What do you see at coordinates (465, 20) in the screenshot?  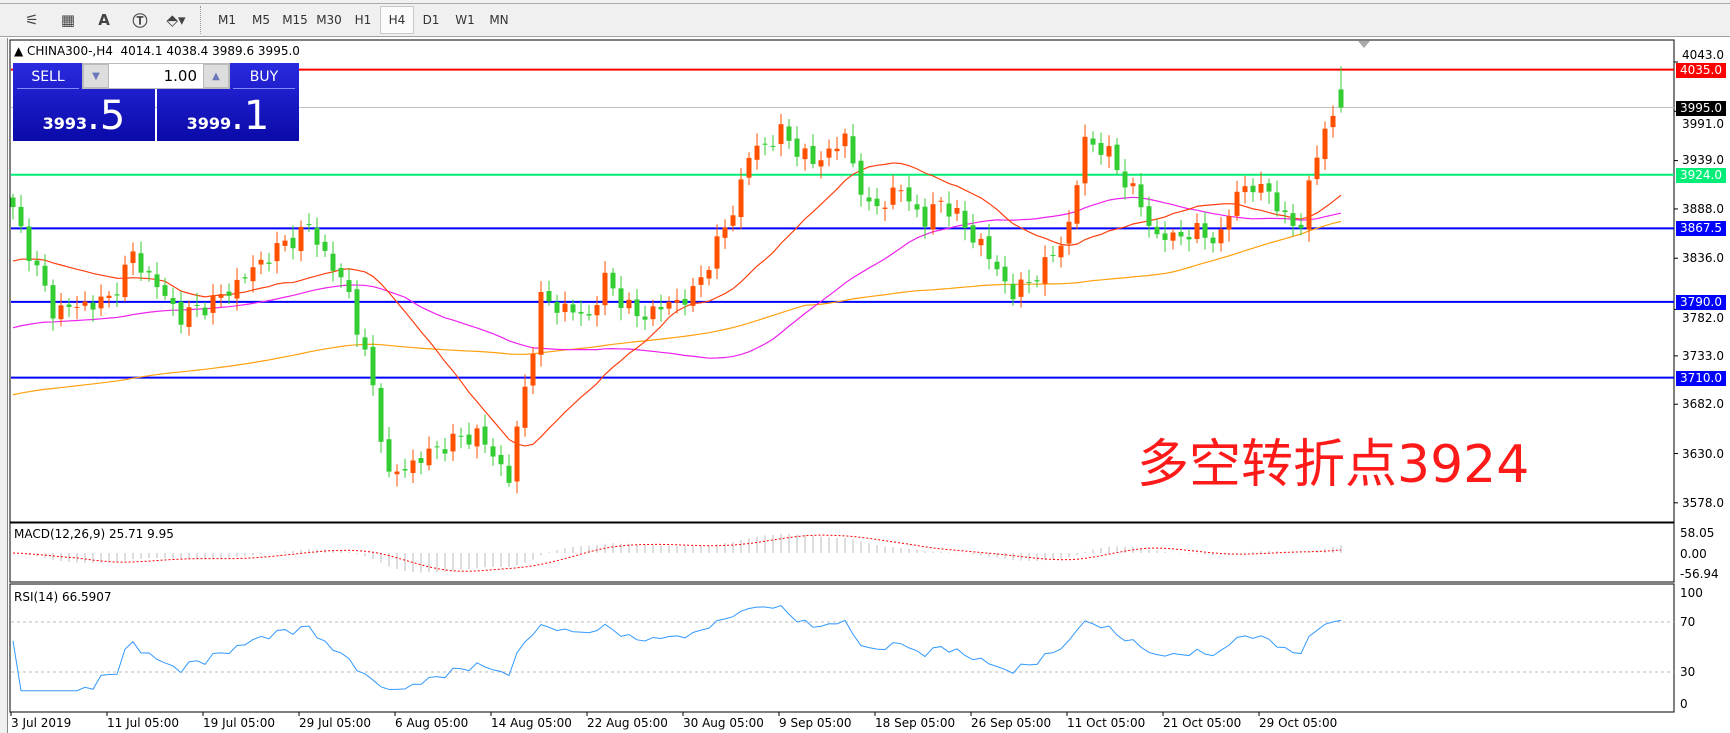 I see `timeframe-w1: W1` at bounding box center [465, 20].